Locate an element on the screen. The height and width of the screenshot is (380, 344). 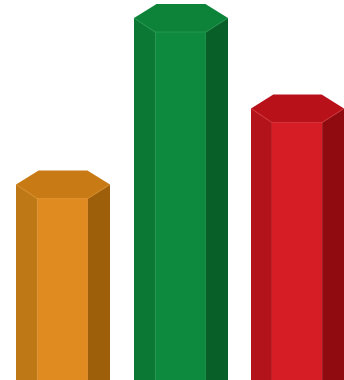
bar-1-right-face is located at coordinates (98, 282).